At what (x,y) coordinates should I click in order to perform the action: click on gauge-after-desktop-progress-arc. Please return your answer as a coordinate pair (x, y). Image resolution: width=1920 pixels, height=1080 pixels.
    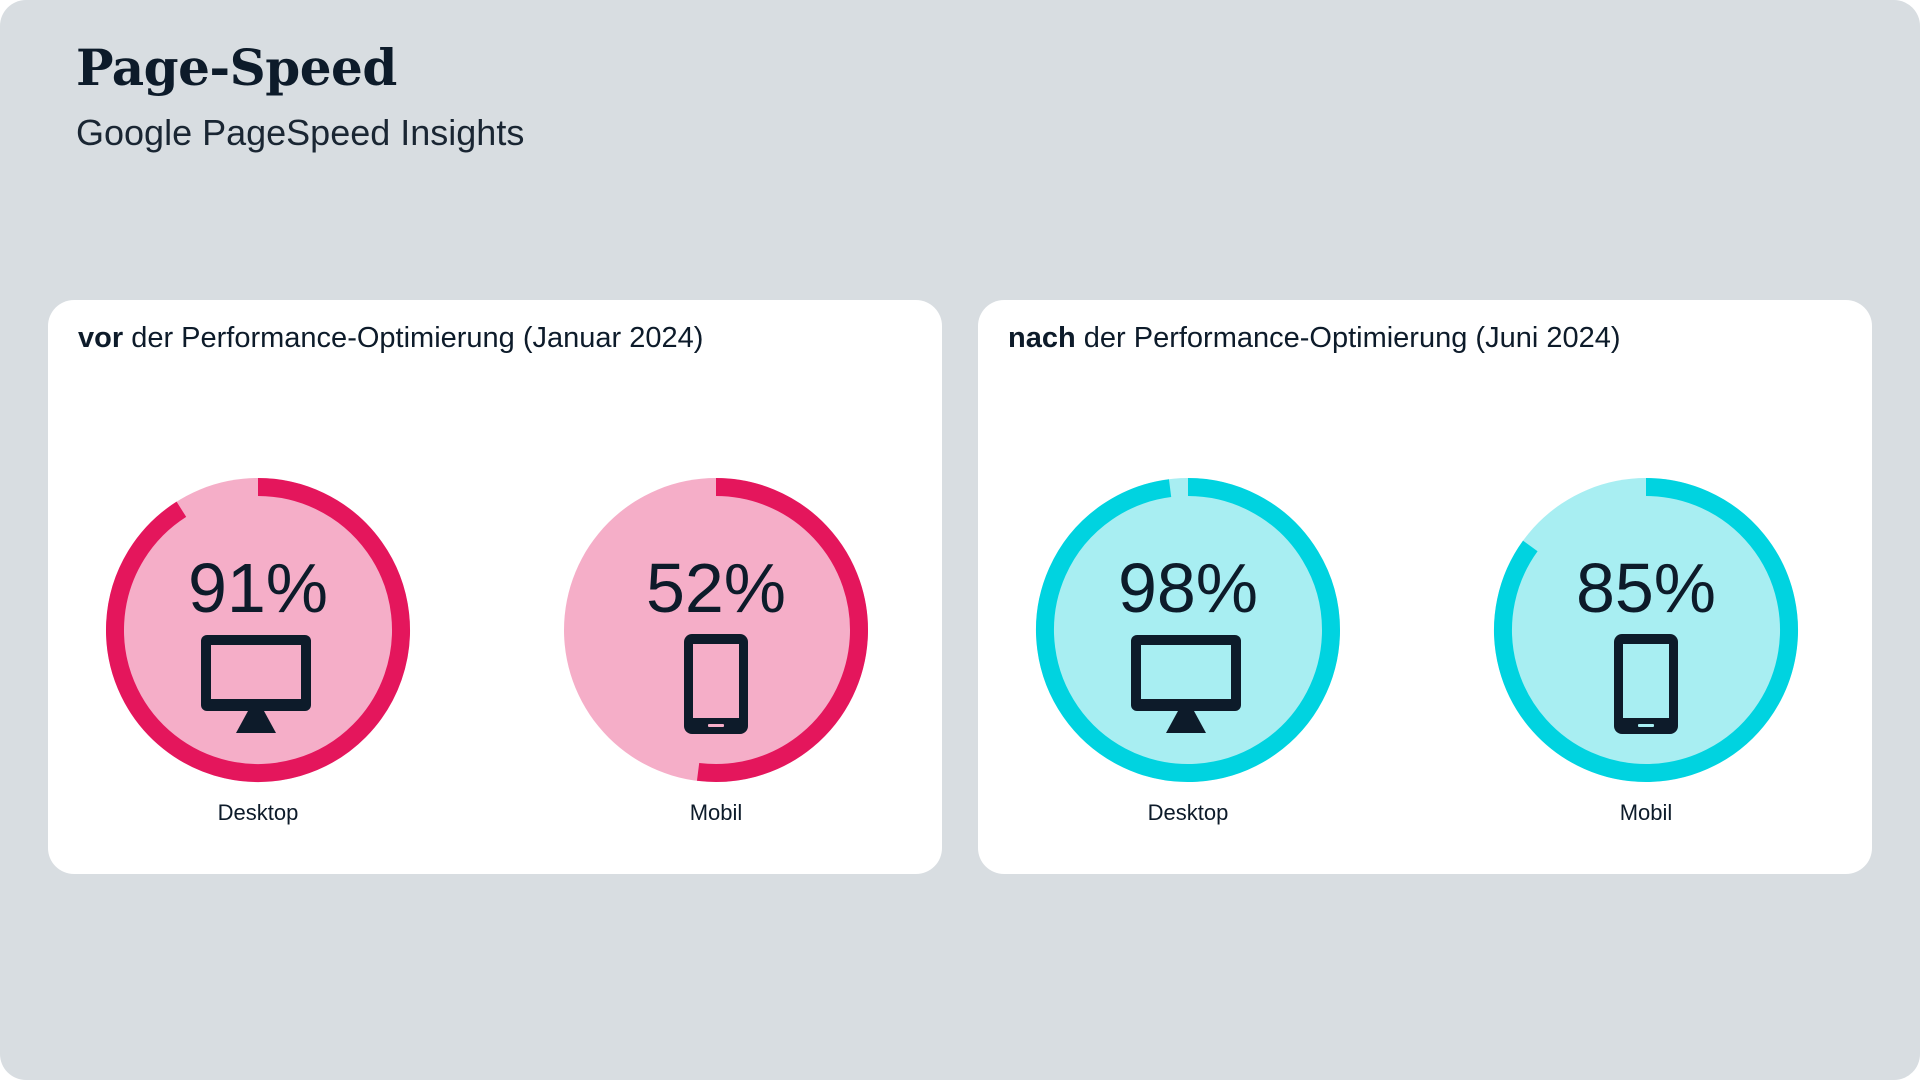
    Looking at the image, I should click on (1188, 630).